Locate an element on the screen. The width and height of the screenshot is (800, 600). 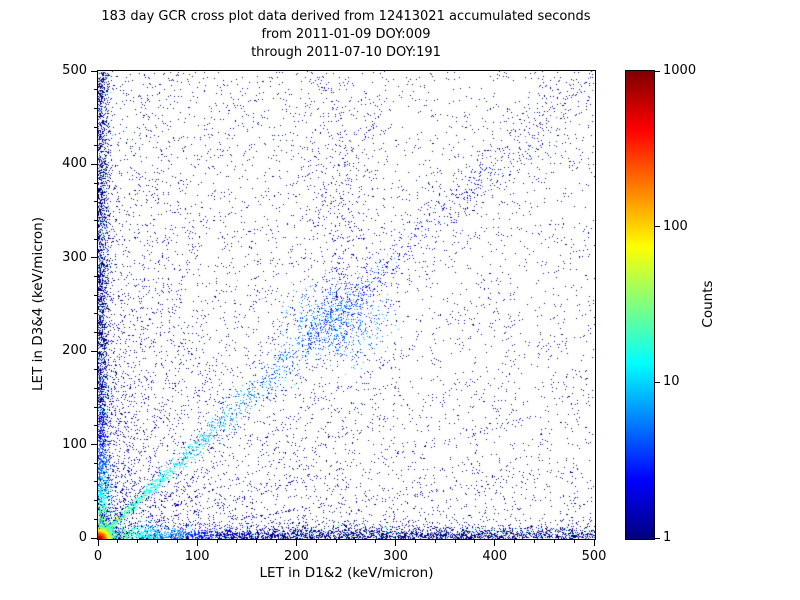
title-line-3: through 2011-07-10 DOY:191 is located at coordinates (346, 53).